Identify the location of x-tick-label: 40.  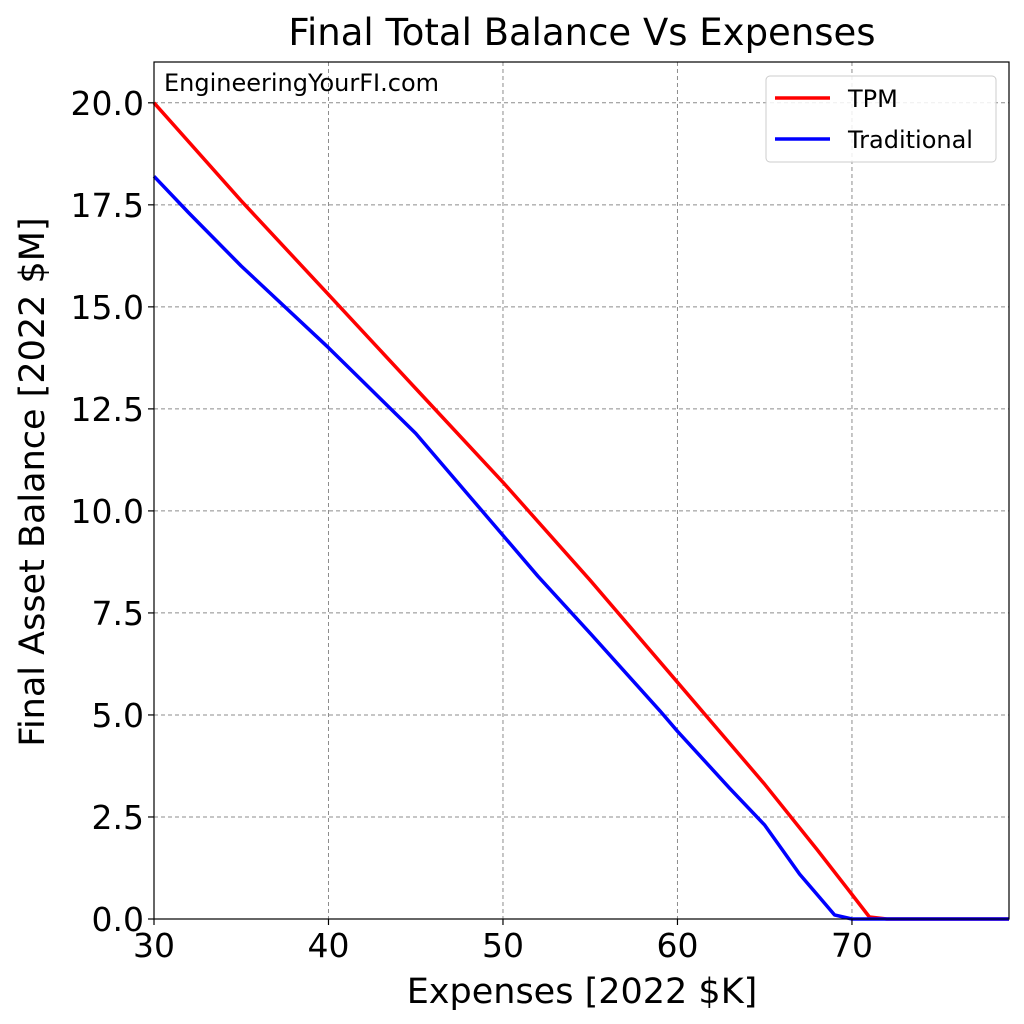
(328, 945).